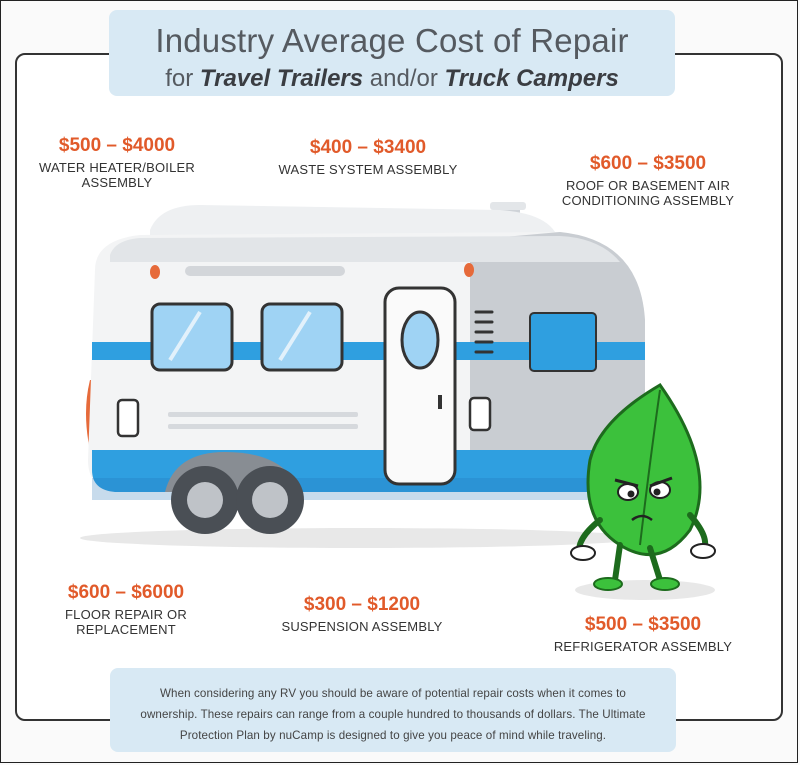  What do you see at coordinates (643, 624) in the screenshot?
I see `cost-price: $500 – $3500` at bounding box center [643, 624].